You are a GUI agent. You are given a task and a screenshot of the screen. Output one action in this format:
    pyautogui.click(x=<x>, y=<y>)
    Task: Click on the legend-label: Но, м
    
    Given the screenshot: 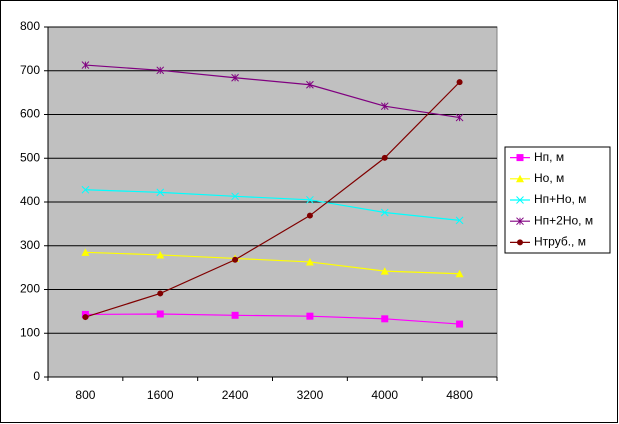 What is the action you would take?
    pyautogui.click(x=549, y=178)
    